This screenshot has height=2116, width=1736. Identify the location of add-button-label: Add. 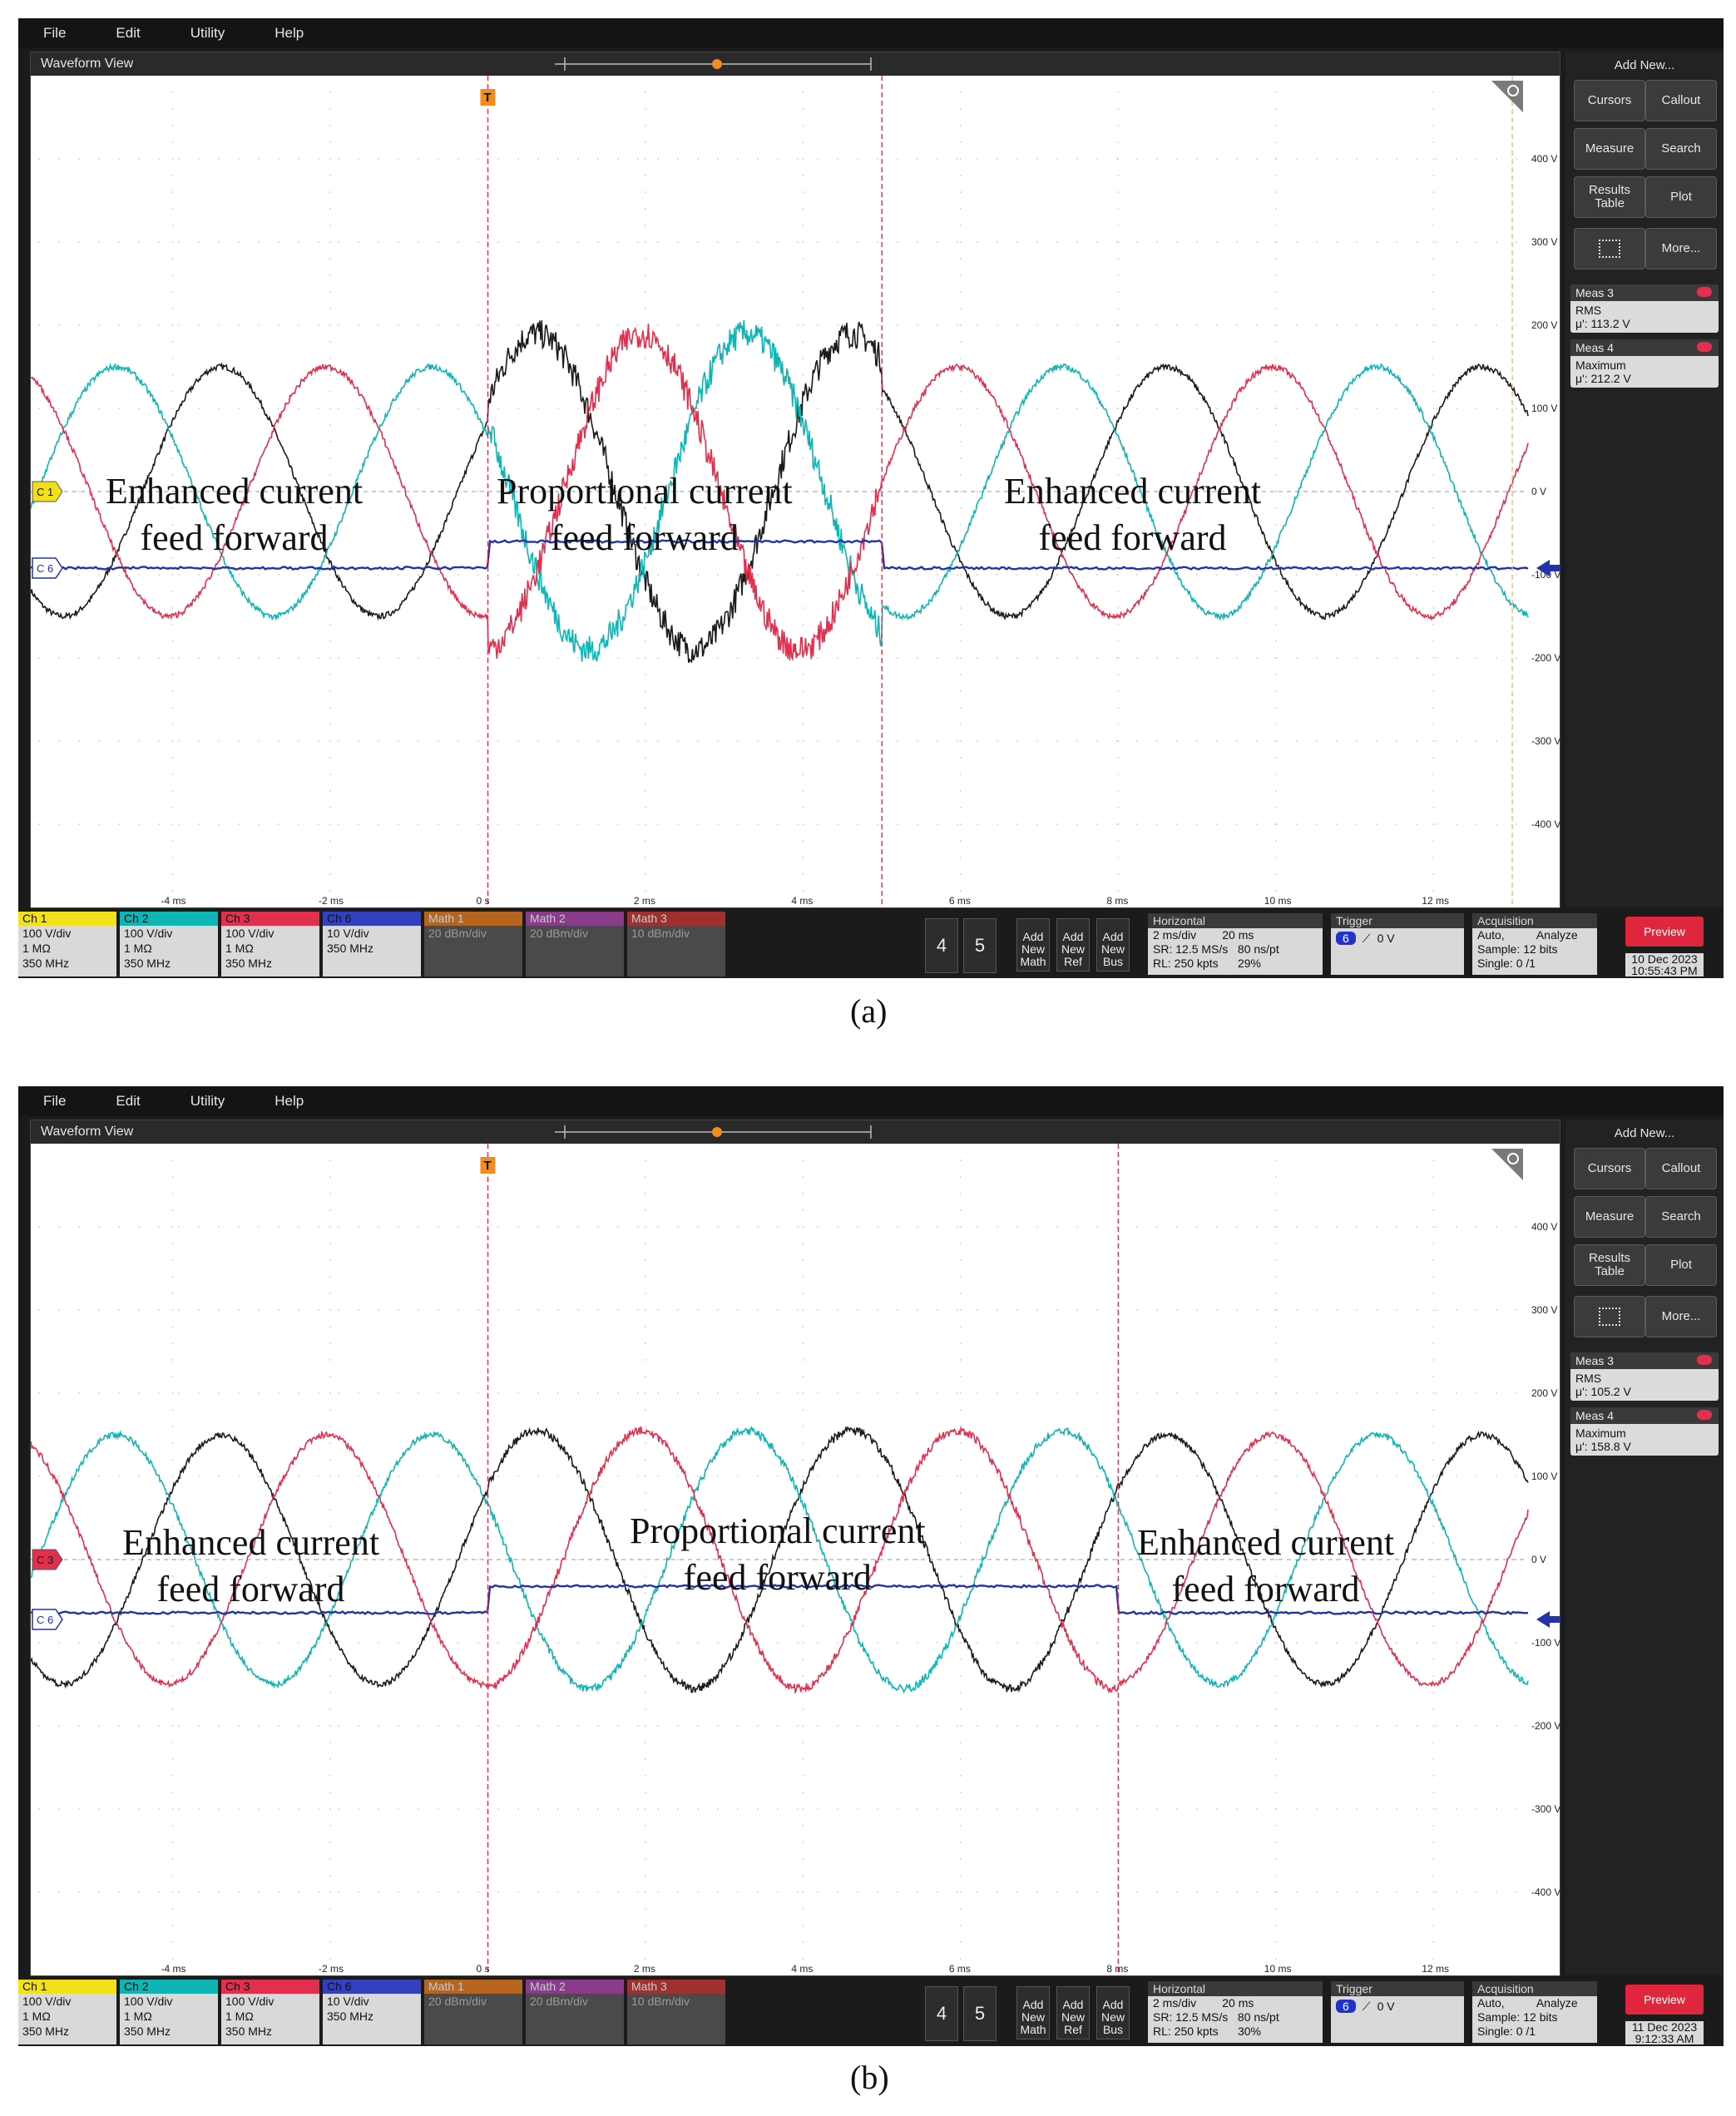
(1033, 2004).